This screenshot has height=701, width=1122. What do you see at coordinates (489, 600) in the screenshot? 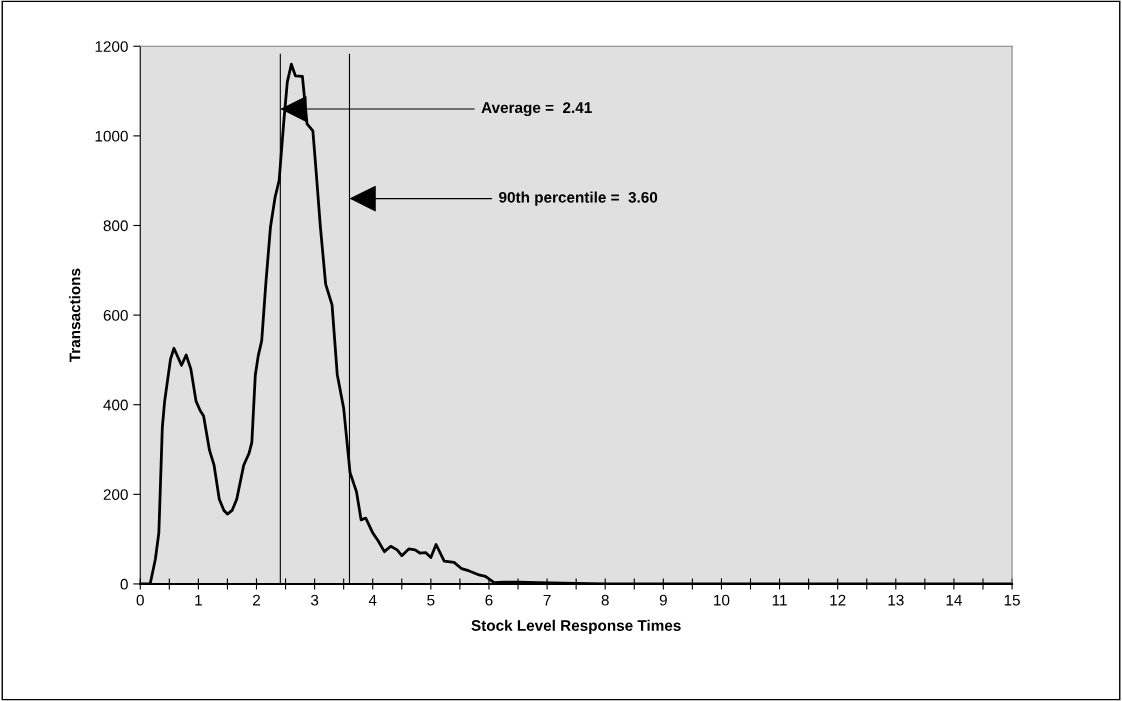
I see `x-tick-label: 6` at bounding box center [489, 600].